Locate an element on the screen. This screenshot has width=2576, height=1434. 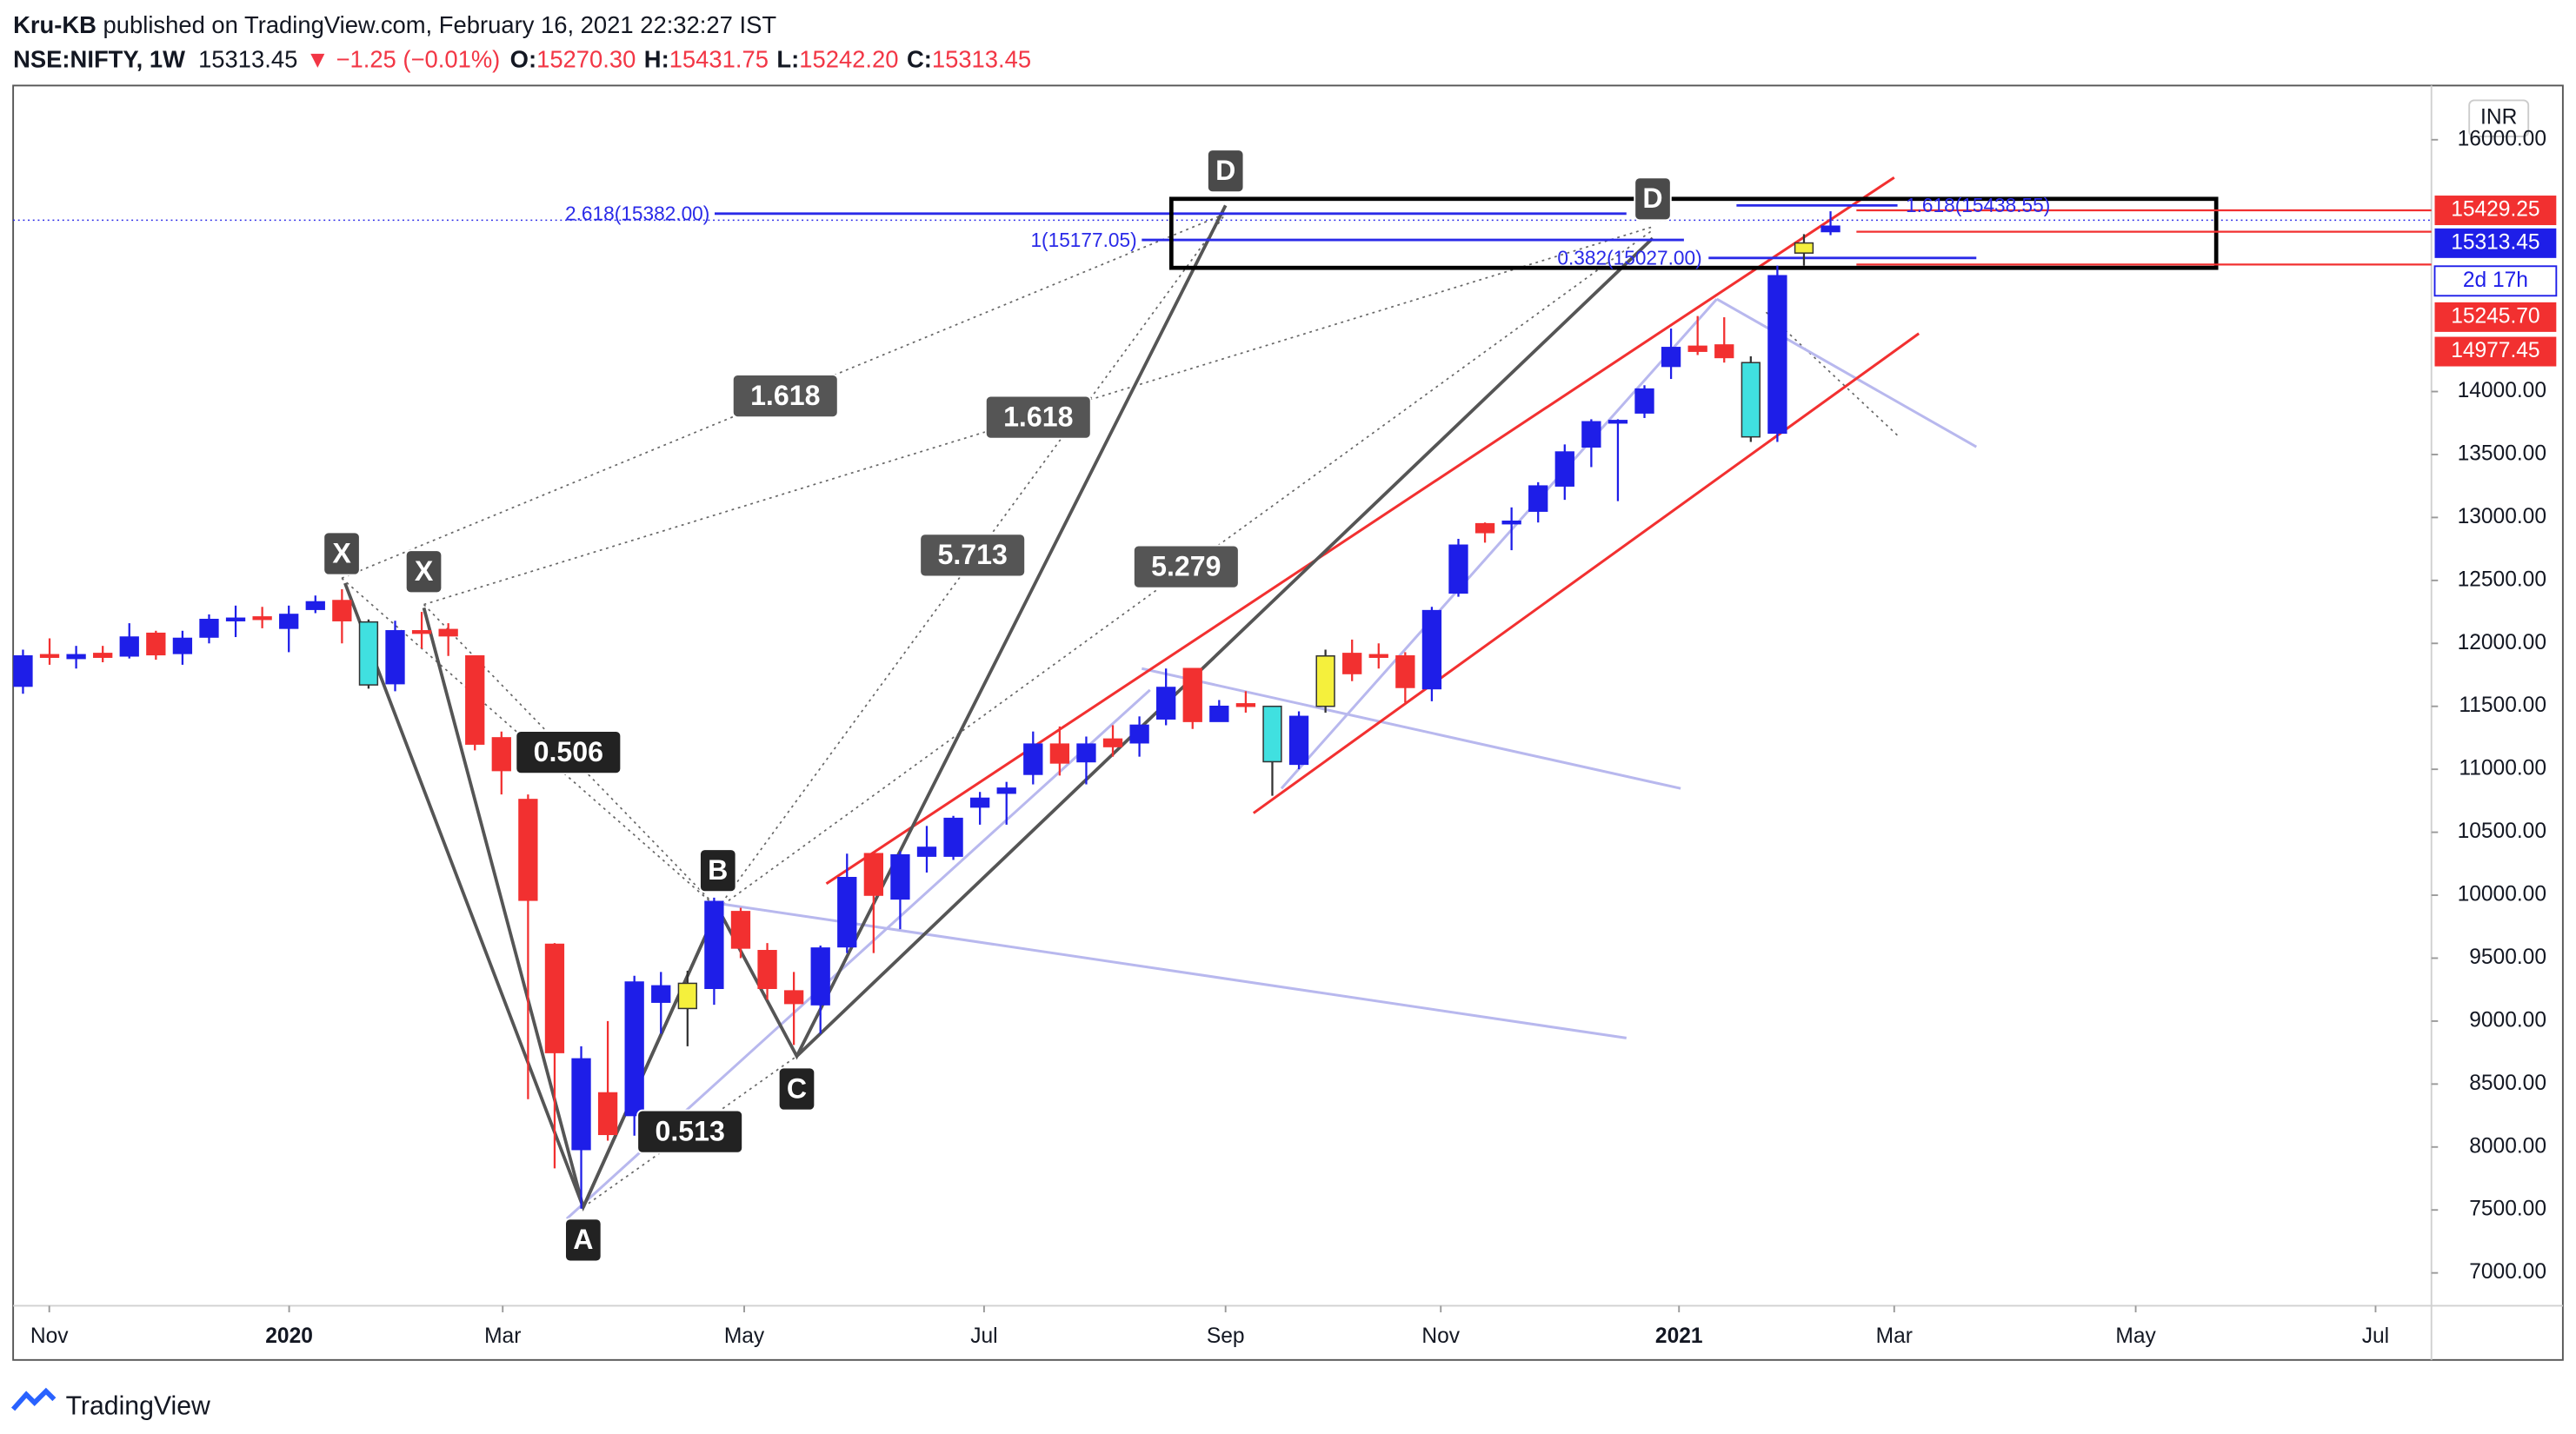
x-tick-label: 2021 is located at coordinates (1679, 1336).